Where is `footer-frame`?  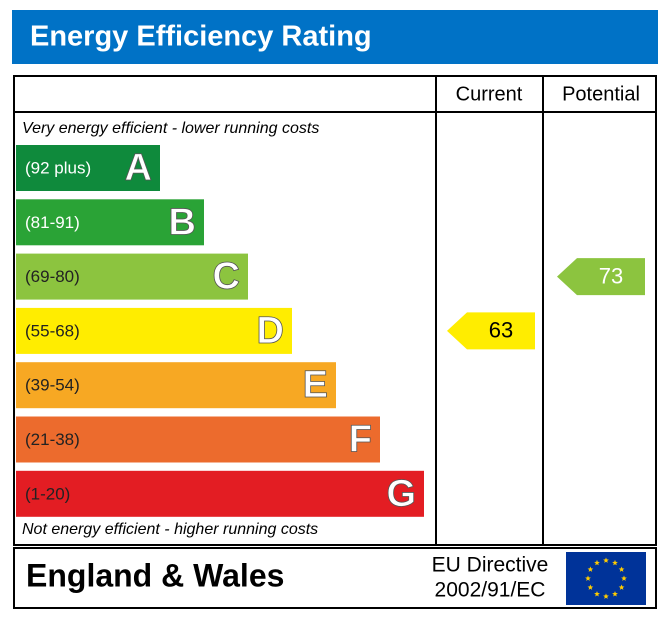 footer-frame is located at coordinates (335, 578).